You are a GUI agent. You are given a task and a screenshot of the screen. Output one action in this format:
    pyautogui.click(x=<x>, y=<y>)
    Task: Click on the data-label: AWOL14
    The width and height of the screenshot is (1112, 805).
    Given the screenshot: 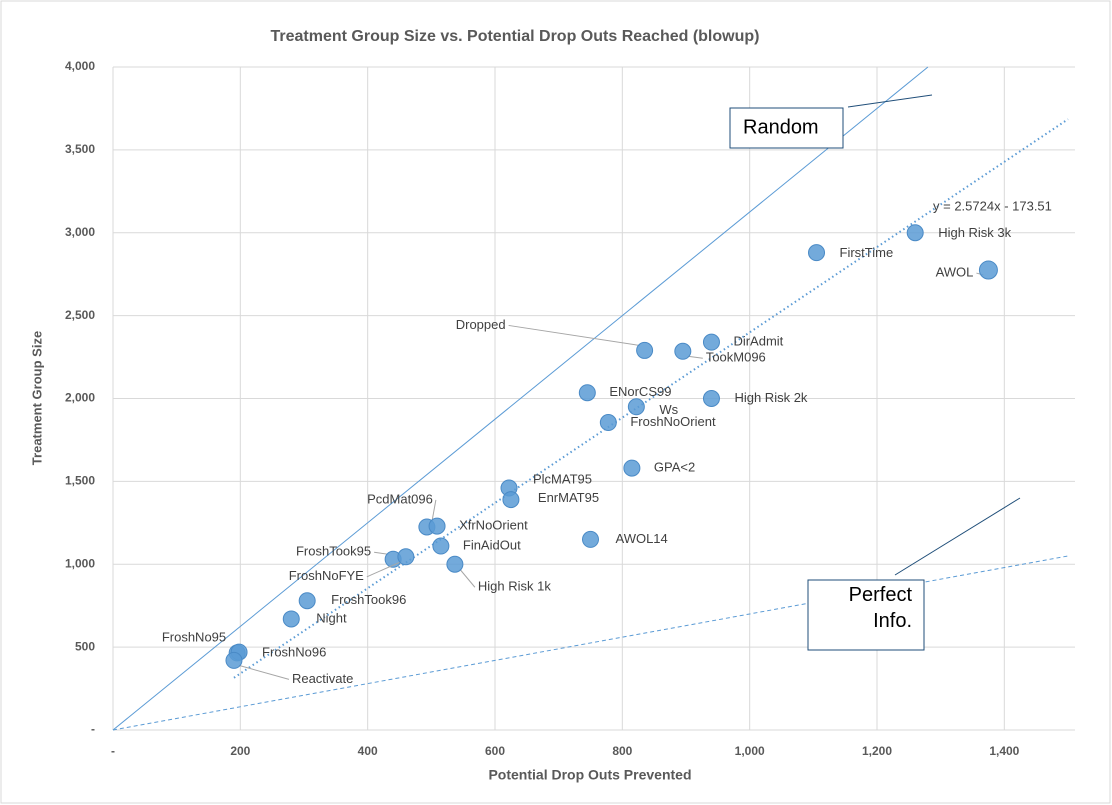 What is the action you would take?
    pyautogui.click(x=642, y=538)
    